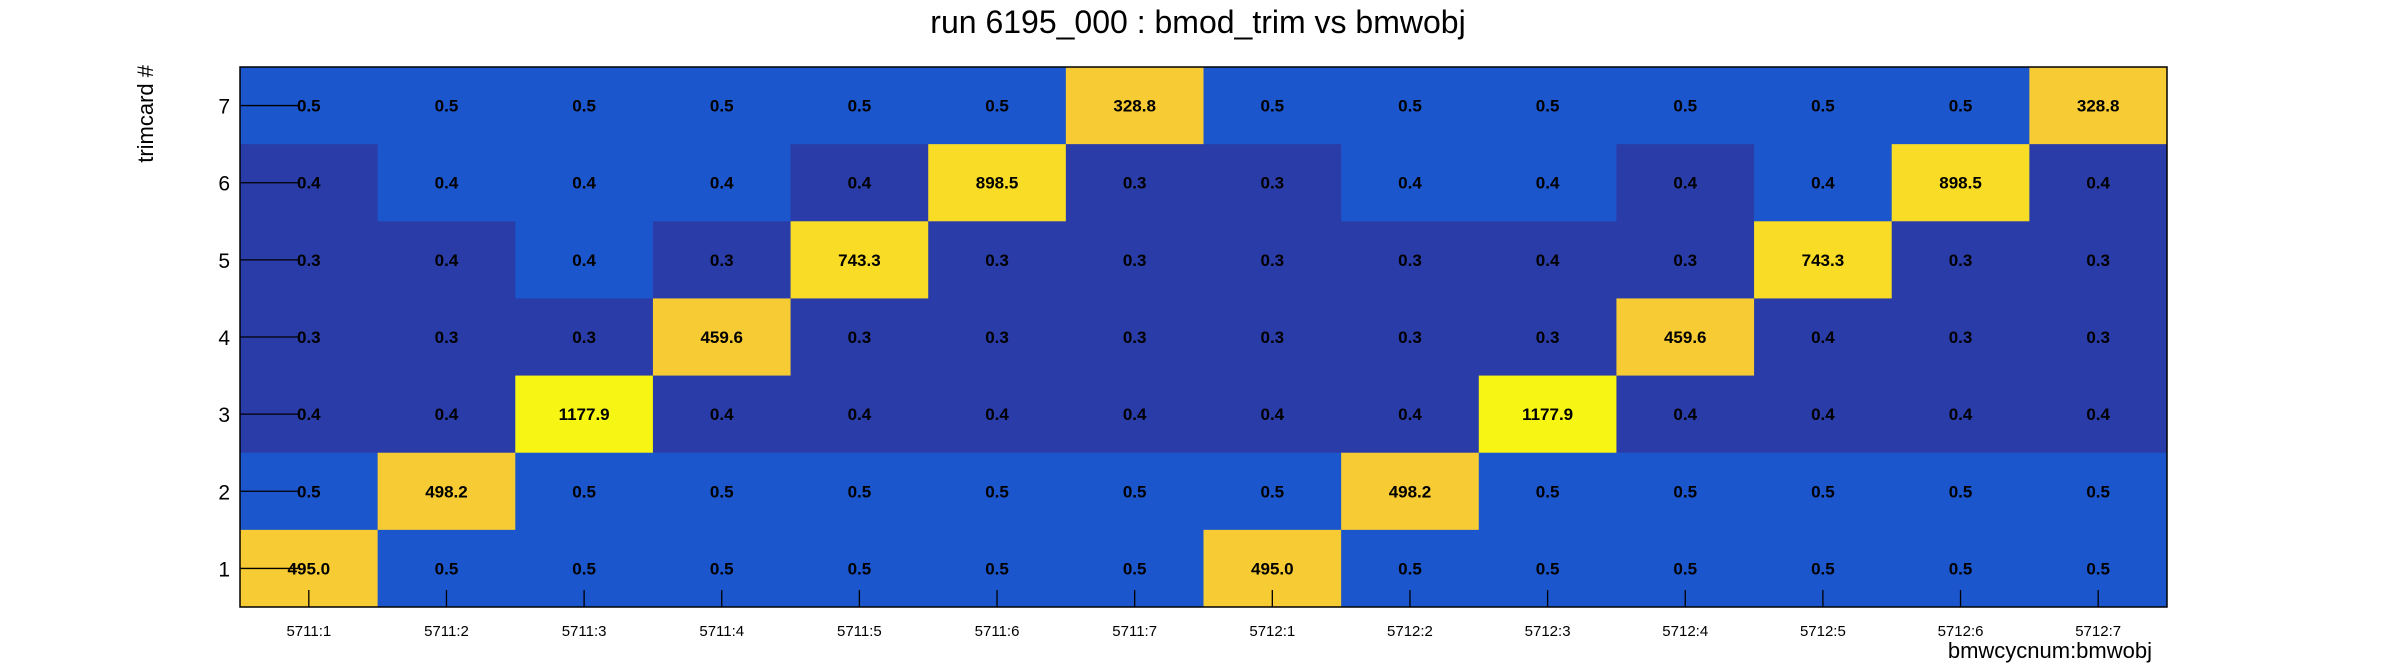  What do you see at coordinates (224, 107) in the screenshot?
I see `y-tick-label: 7` at bounding box center [224, 107].